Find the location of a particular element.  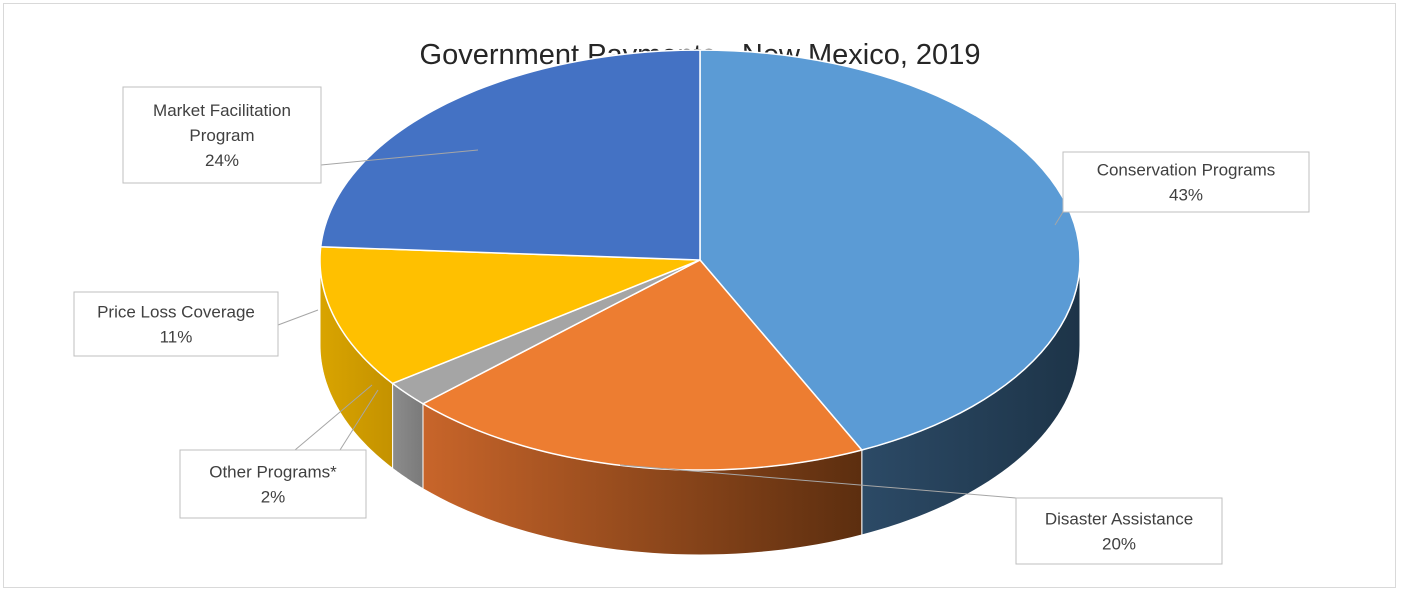

callout-box-price-loss-coverage is located at coordinates (176, 324).